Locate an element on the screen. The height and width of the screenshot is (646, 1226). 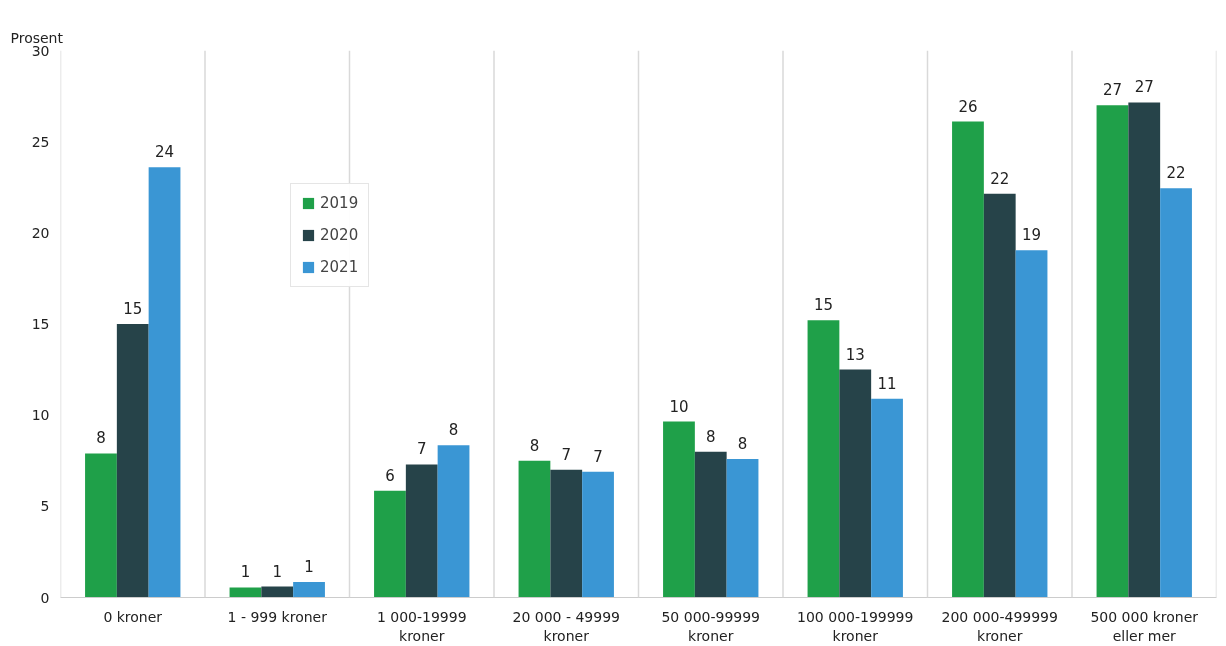
data-label: 11 is located at coordinates (887, 383).